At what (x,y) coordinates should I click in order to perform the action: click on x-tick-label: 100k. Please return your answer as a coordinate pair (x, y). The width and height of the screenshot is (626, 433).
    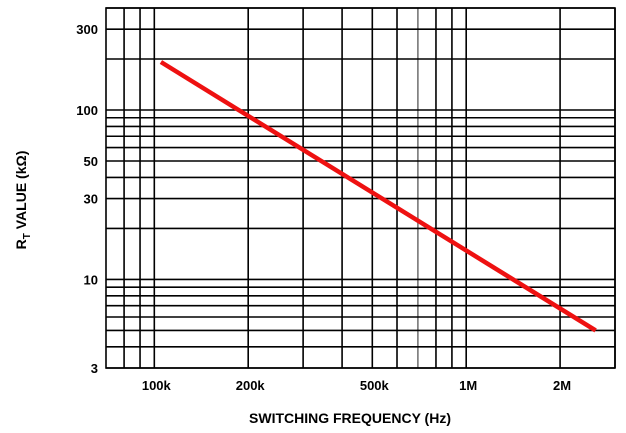
    Looking at the image, I should click on (157, 385).